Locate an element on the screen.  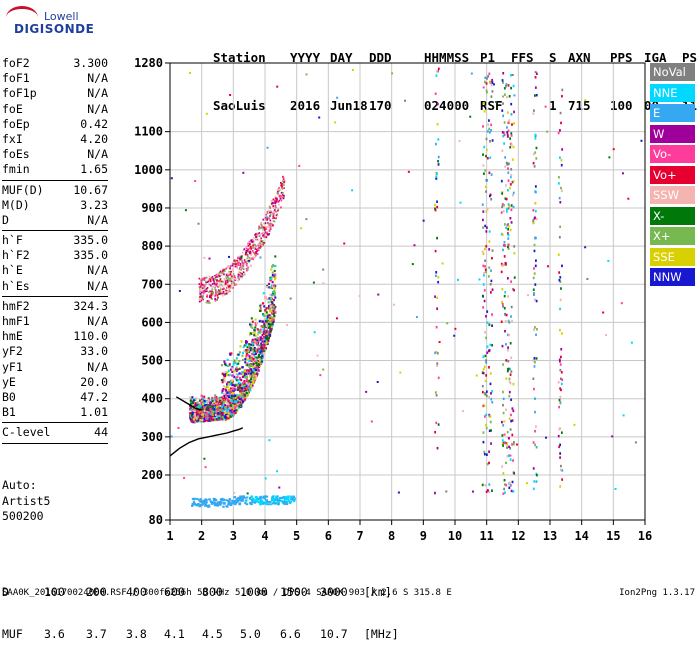
header-value: 1 is located at coordinates (553, 105).